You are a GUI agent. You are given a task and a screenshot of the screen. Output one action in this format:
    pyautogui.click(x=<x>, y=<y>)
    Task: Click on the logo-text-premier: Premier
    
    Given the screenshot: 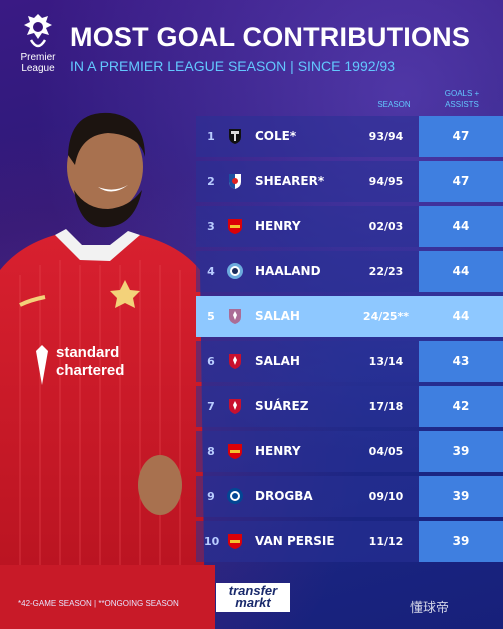 What is the action you would take?
    pyautogui.click(x=38, y=57)
    